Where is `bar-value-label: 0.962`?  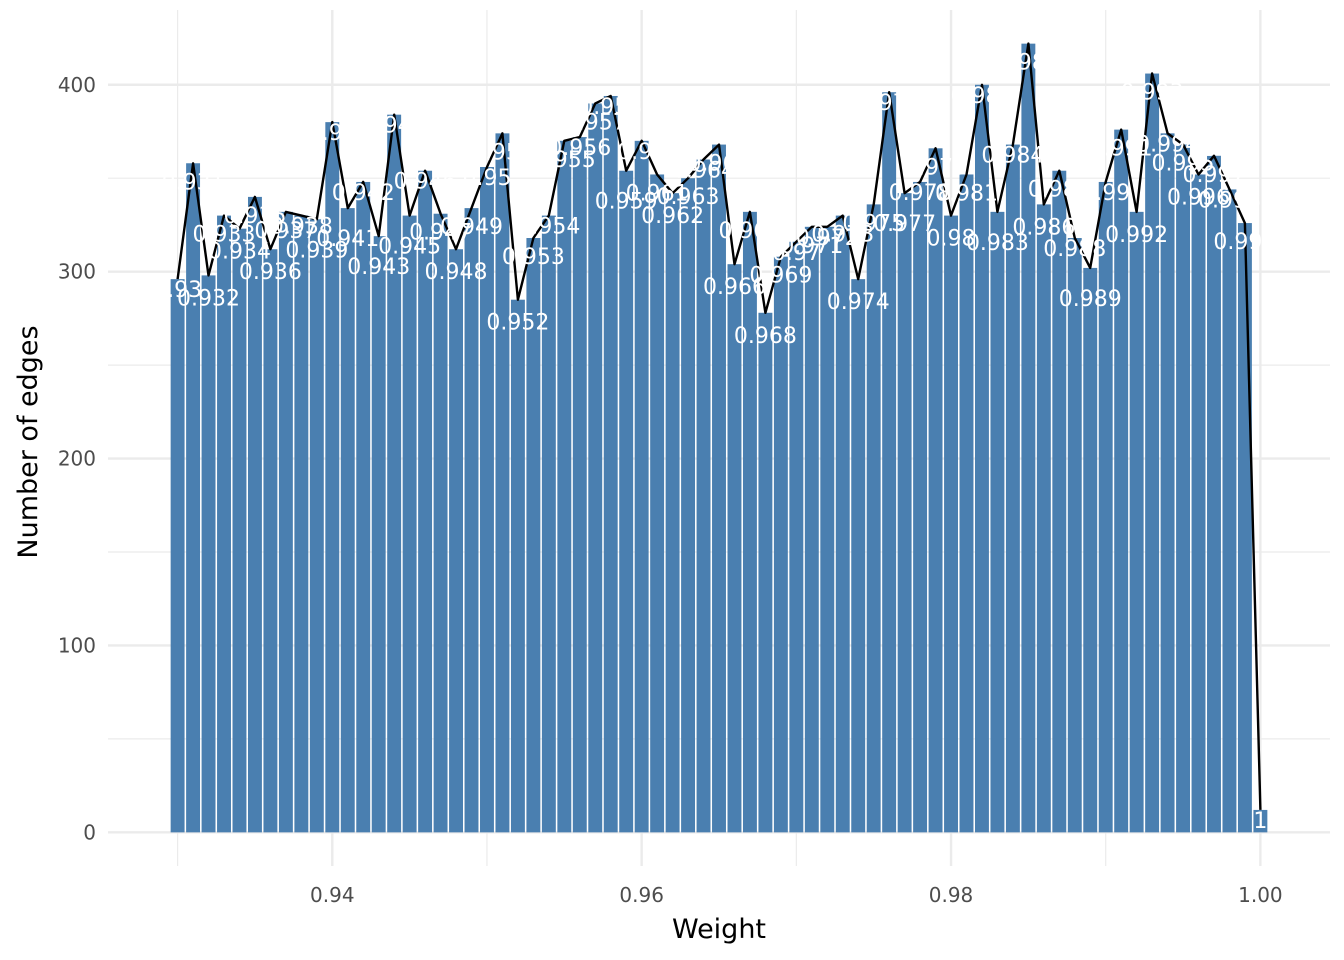
bar-value-label: 0.962 is located at coordinates (672, 216).